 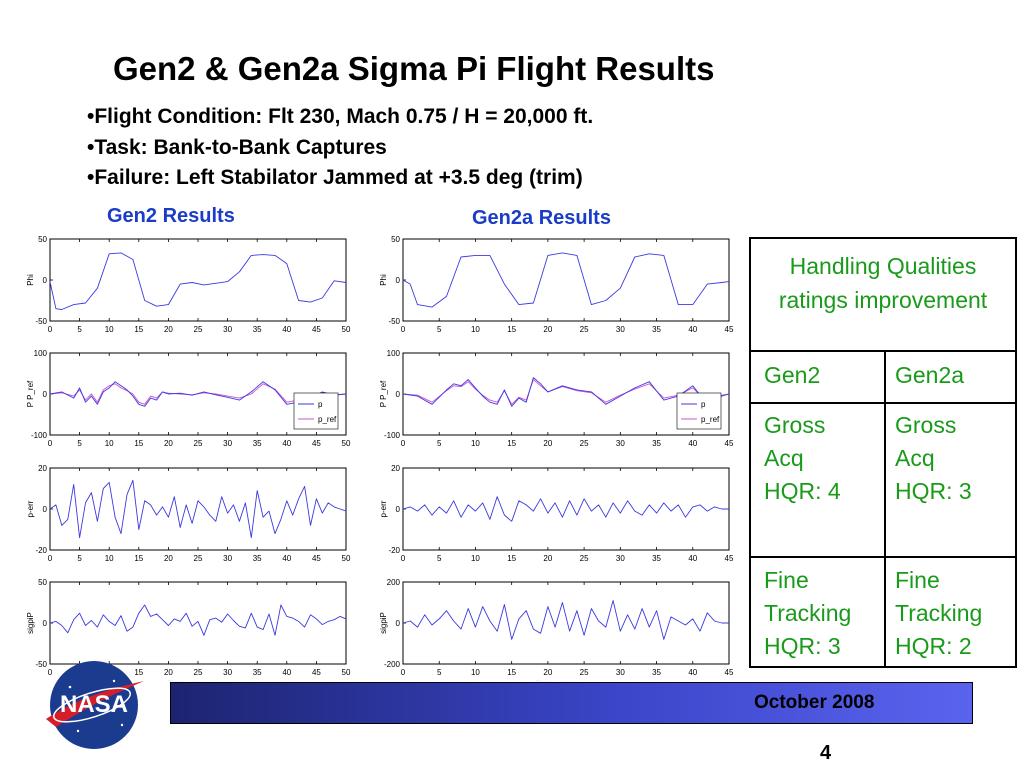 I want to click on table-col-gen2a: Gen2a, so click(x=930, y=375).